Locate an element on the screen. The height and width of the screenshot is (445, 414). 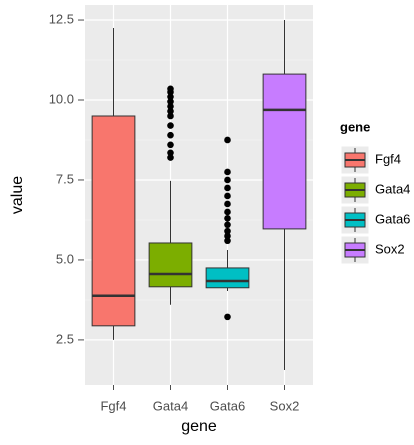
y-axis-title: value is located at coordinates (17, 195).